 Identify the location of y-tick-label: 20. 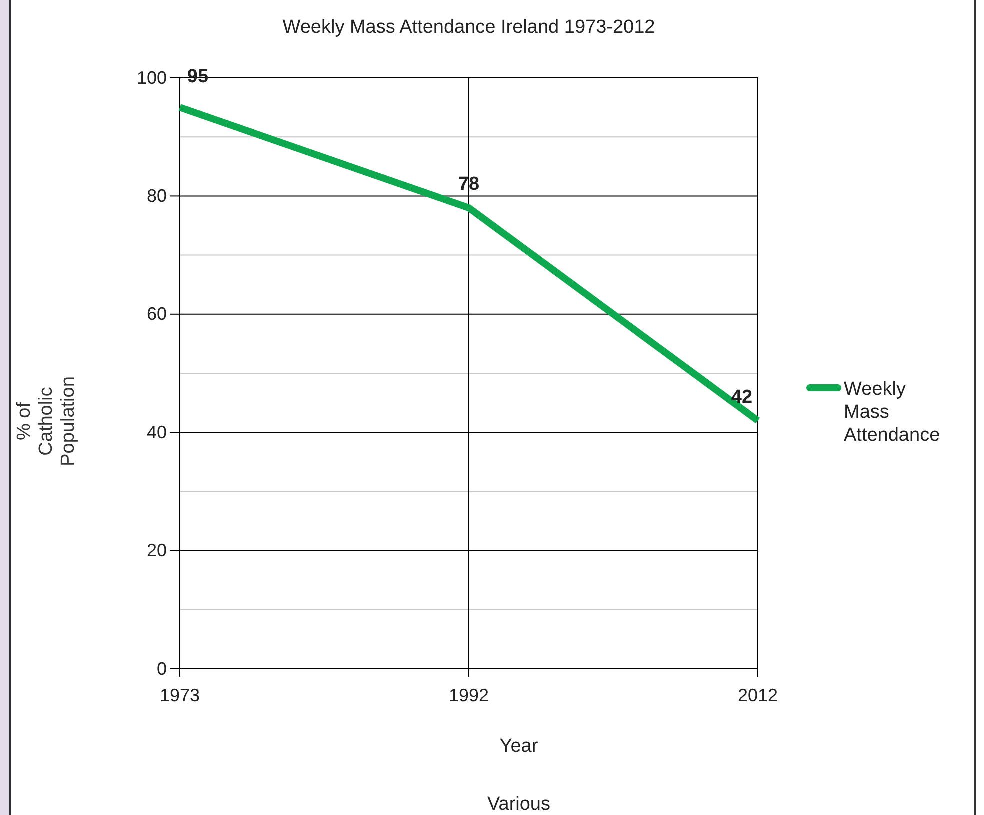
(156, 550).